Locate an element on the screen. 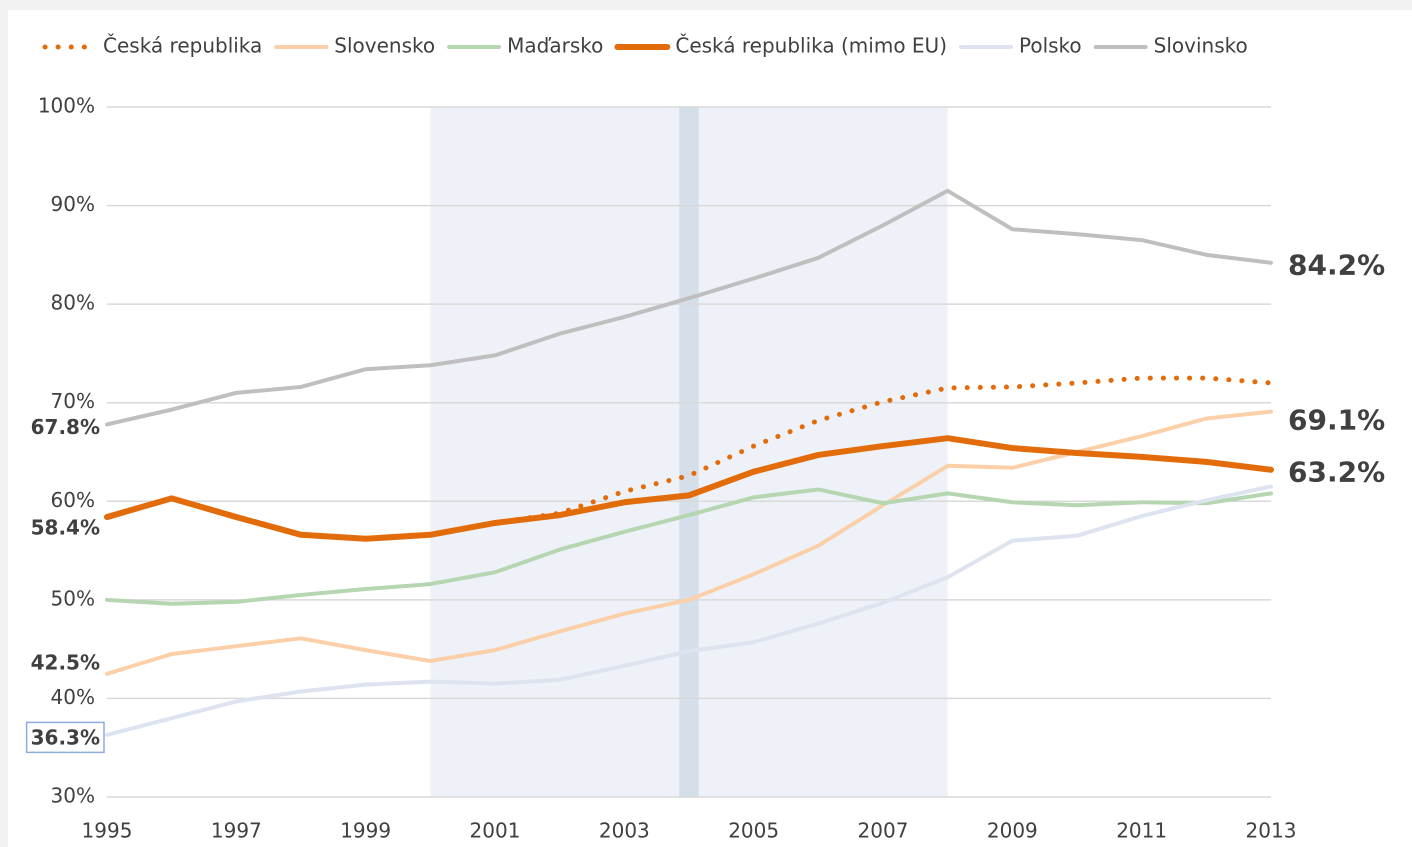  x-tick-label: 2007 is located at coordinates (883, 831).